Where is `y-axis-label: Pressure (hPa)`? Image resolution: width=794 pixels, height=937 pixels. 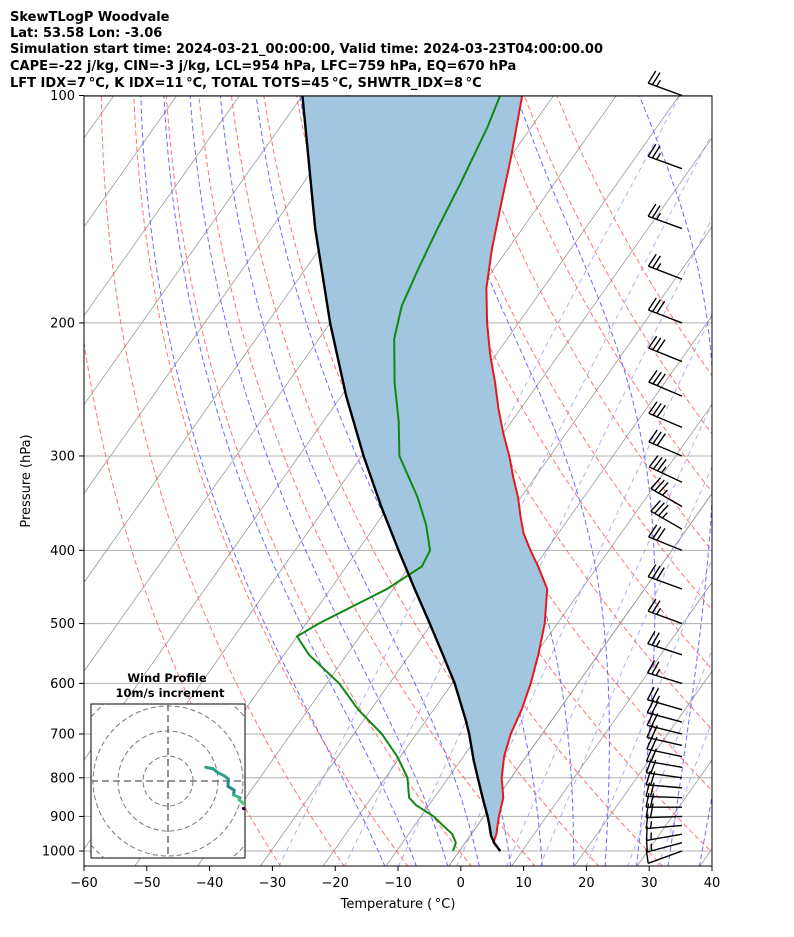
y-axis-label: Pressure (hPa) is located at coordinates (26, 480).